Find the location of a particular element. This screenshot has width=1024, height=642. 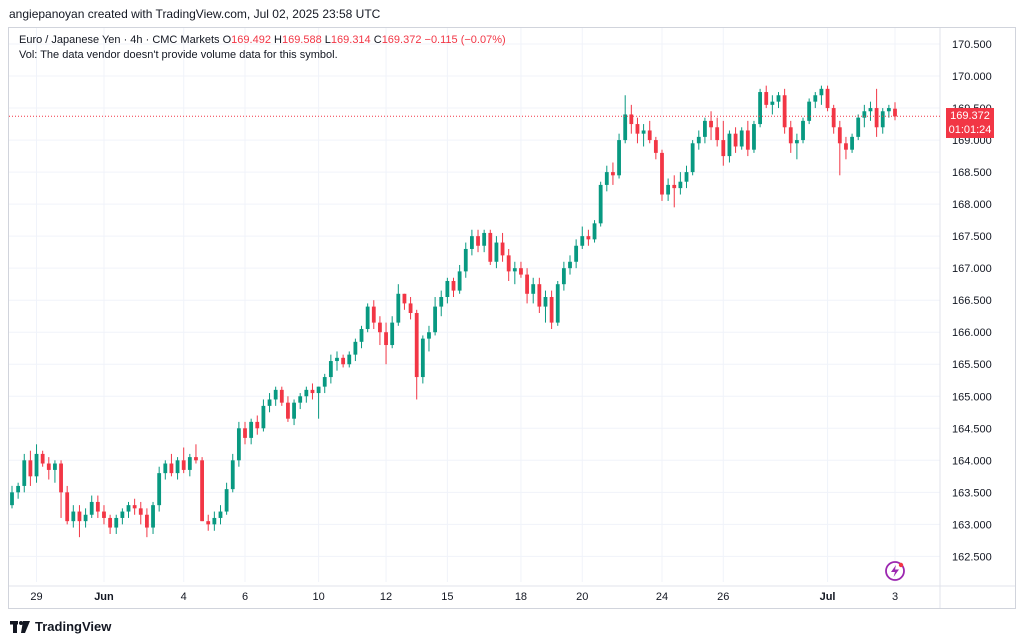

y-tick-label: 165.000 is located at coordinates (972, 397).